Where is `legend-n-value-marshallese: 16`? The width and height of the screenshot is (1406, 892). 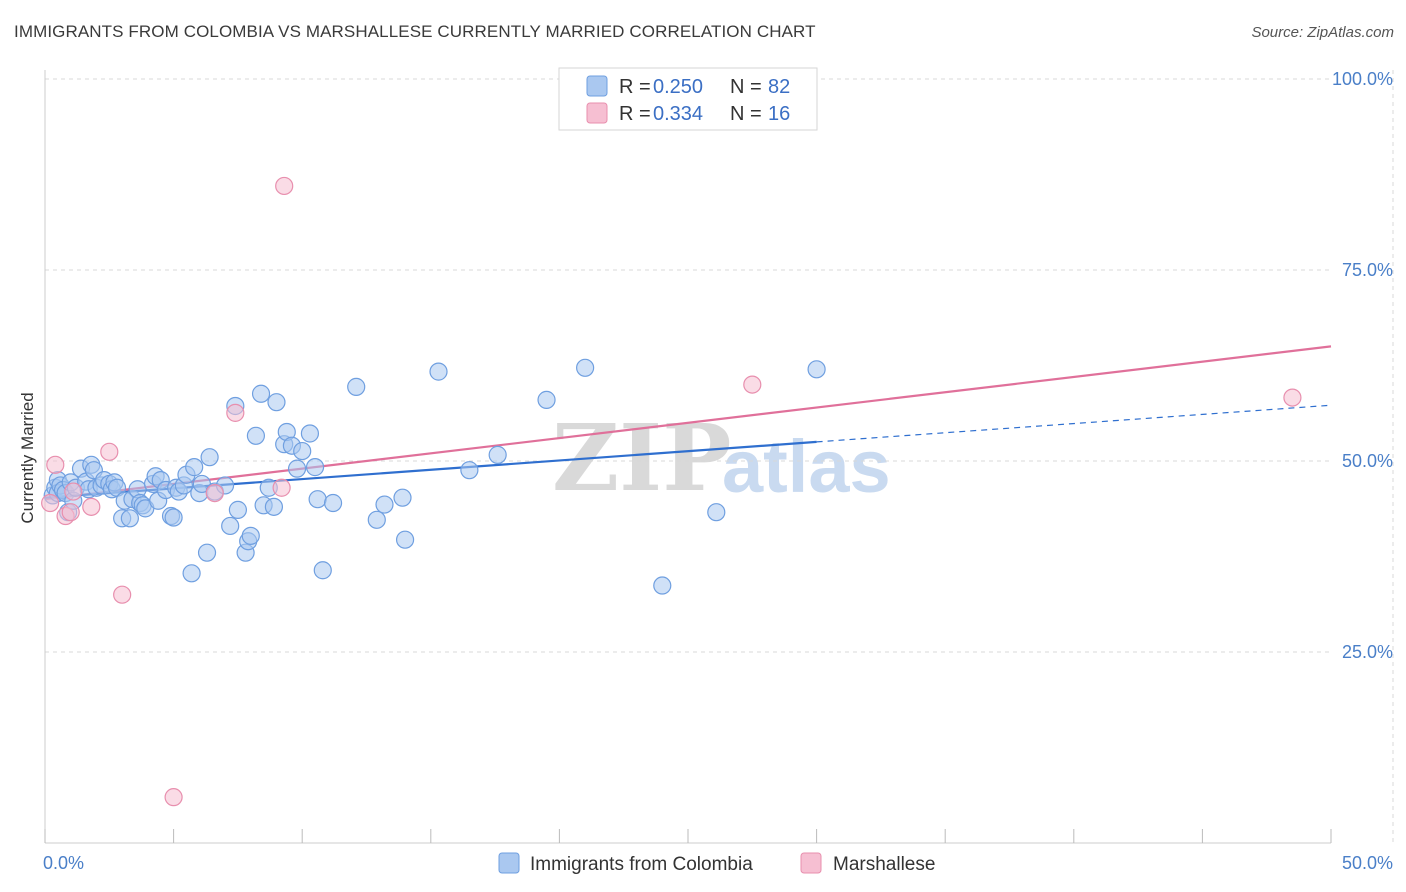
legend-n-value-marshallese: 16 is located at coordinates (779, 114).